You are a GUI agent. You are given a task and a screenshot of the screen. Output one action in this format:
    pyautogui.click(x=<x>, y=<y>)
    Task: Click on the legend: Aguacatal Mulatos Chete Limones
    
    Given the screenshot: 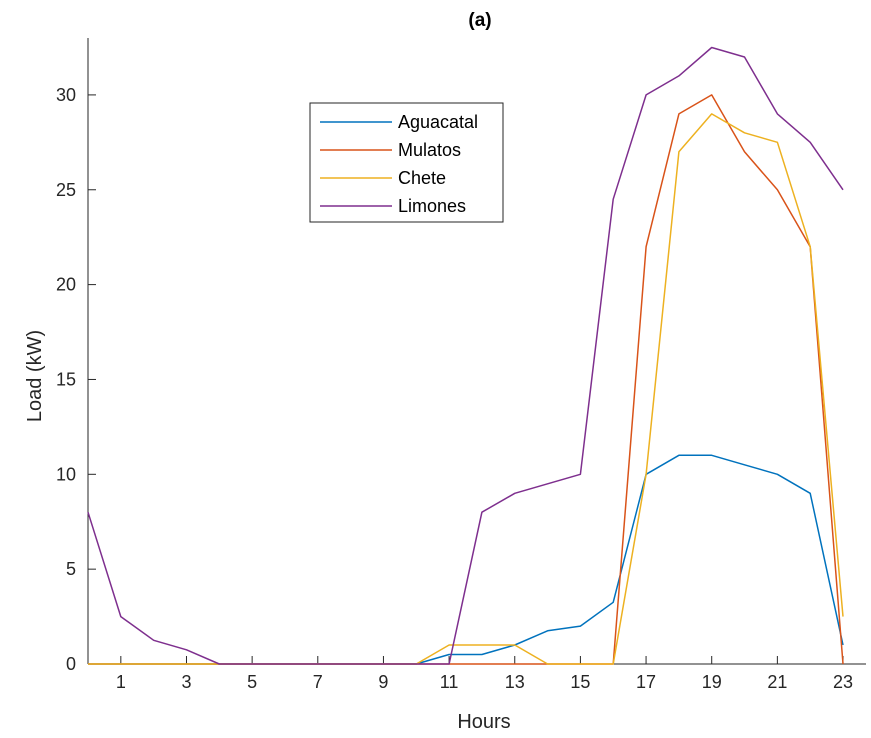 What is the action you would take?
    pyautogui.click(x=406, y=162)
    